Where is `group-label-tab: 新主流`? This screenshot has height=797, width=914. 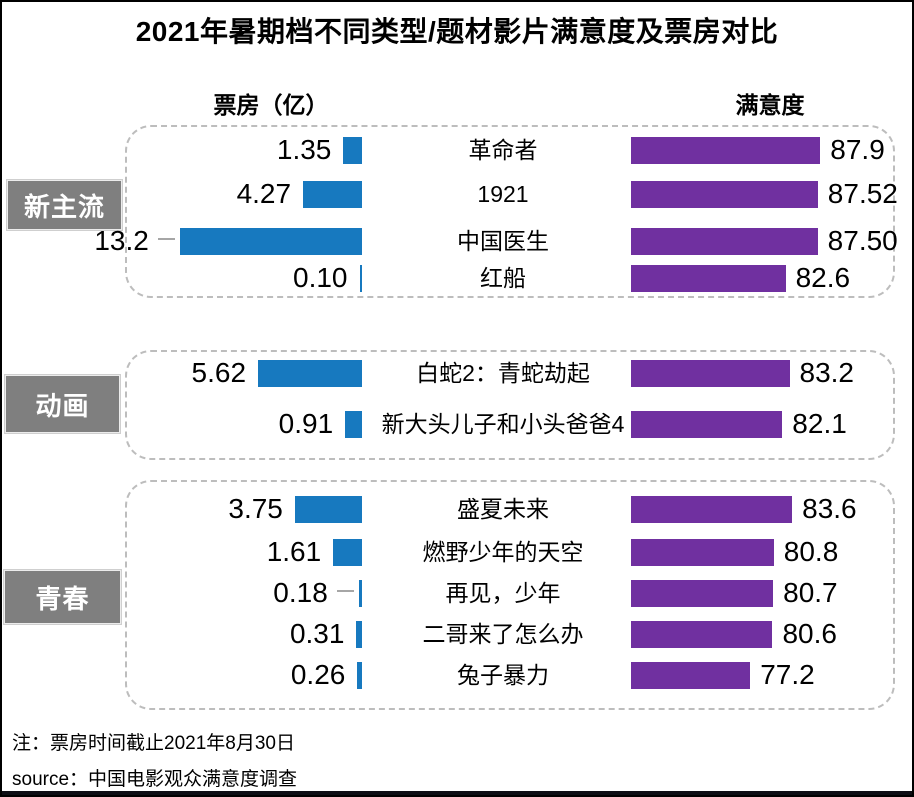
group-label-tab: 新主流 is located at coordinates (64, 205).